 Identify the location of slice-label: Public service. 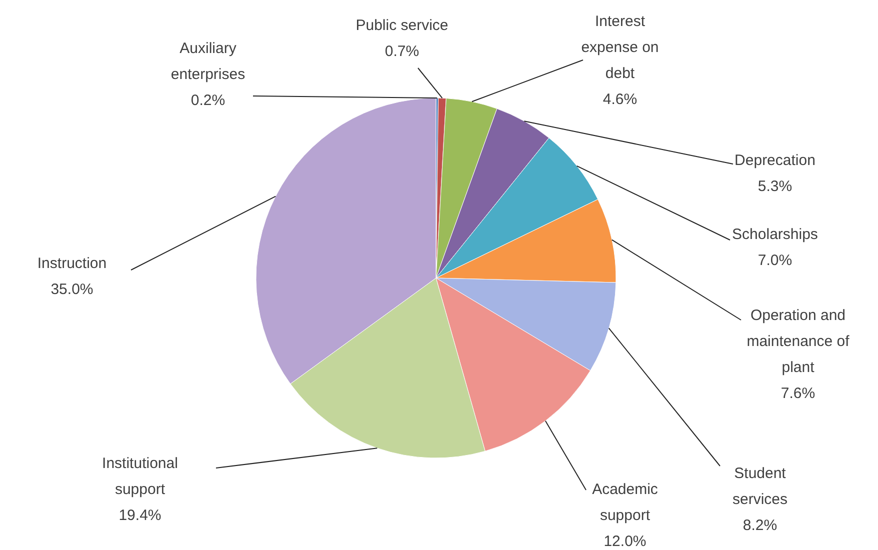
(402, 25).